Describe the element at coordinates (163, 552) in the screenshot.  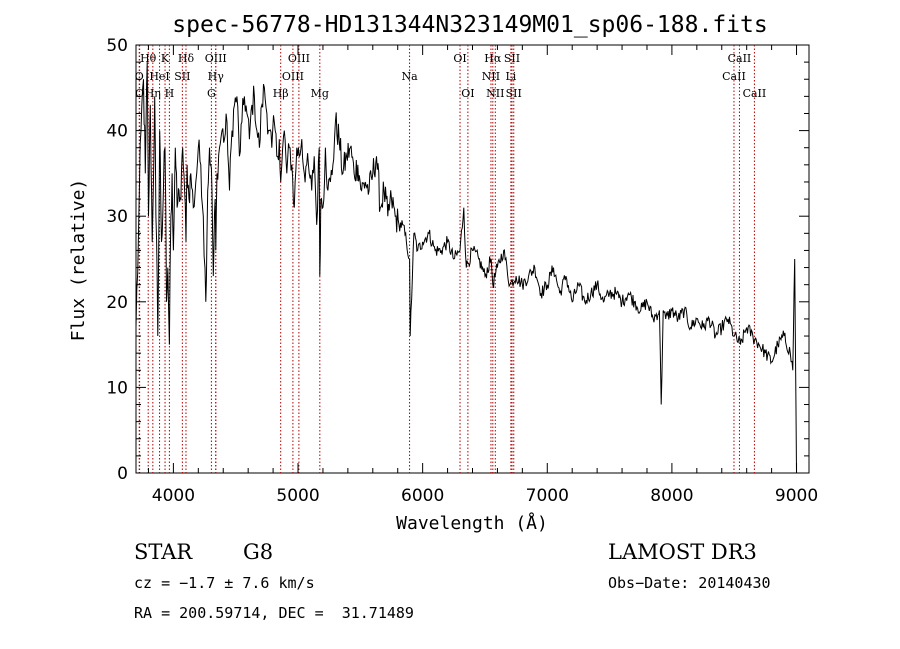
I see `object-class: STAR` at that location.